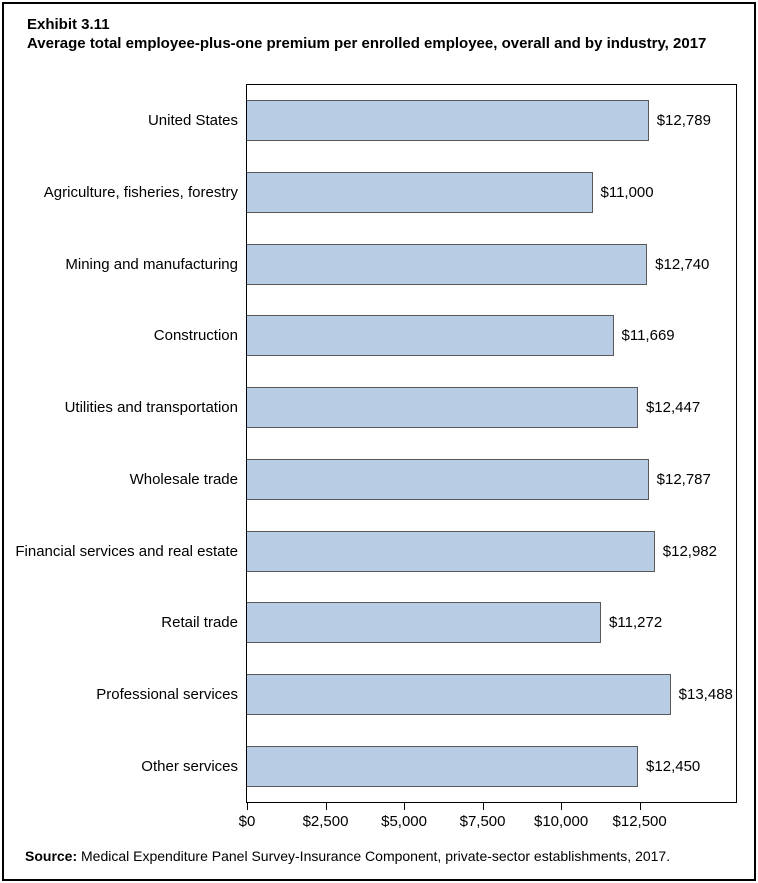 This screenshot has width=758, height=883. I want to click on category-label: Agriculture, fisheries, forestry, so click(140, 193).